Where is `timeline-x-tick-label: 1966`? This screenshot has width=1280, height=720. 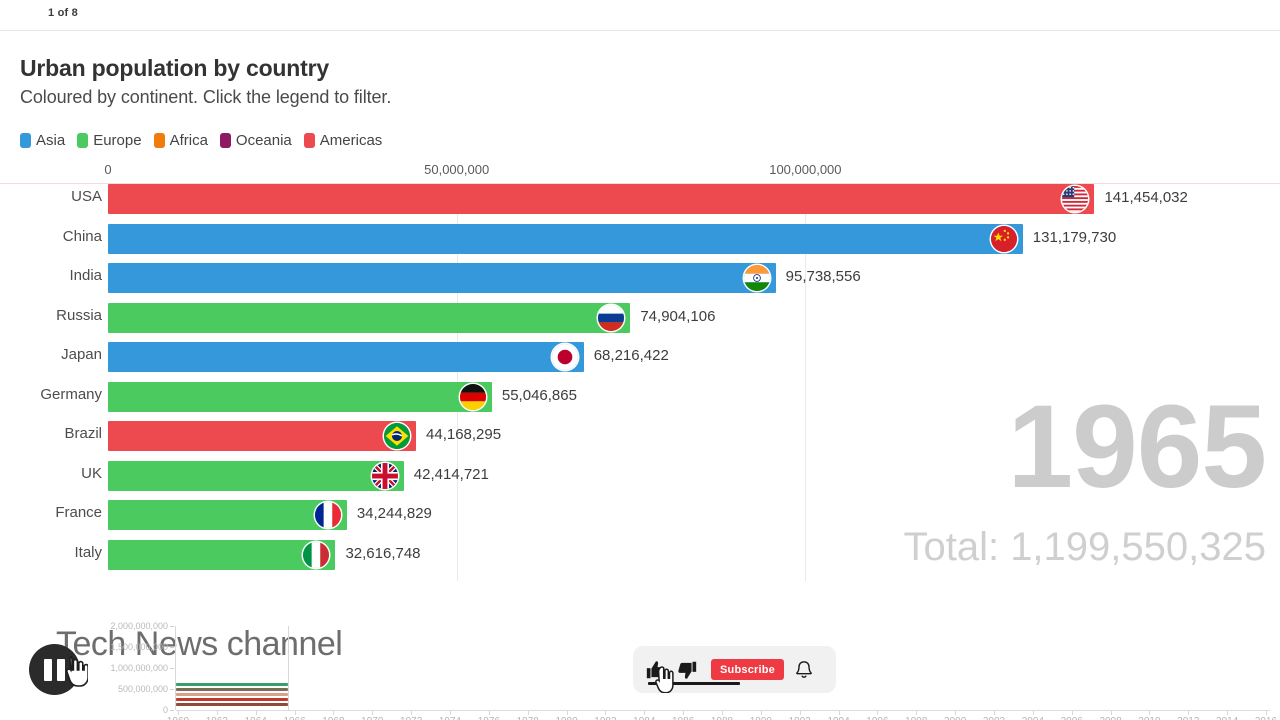 timeline-x-tick-label: 1966 is located at coordinates (294, 718).